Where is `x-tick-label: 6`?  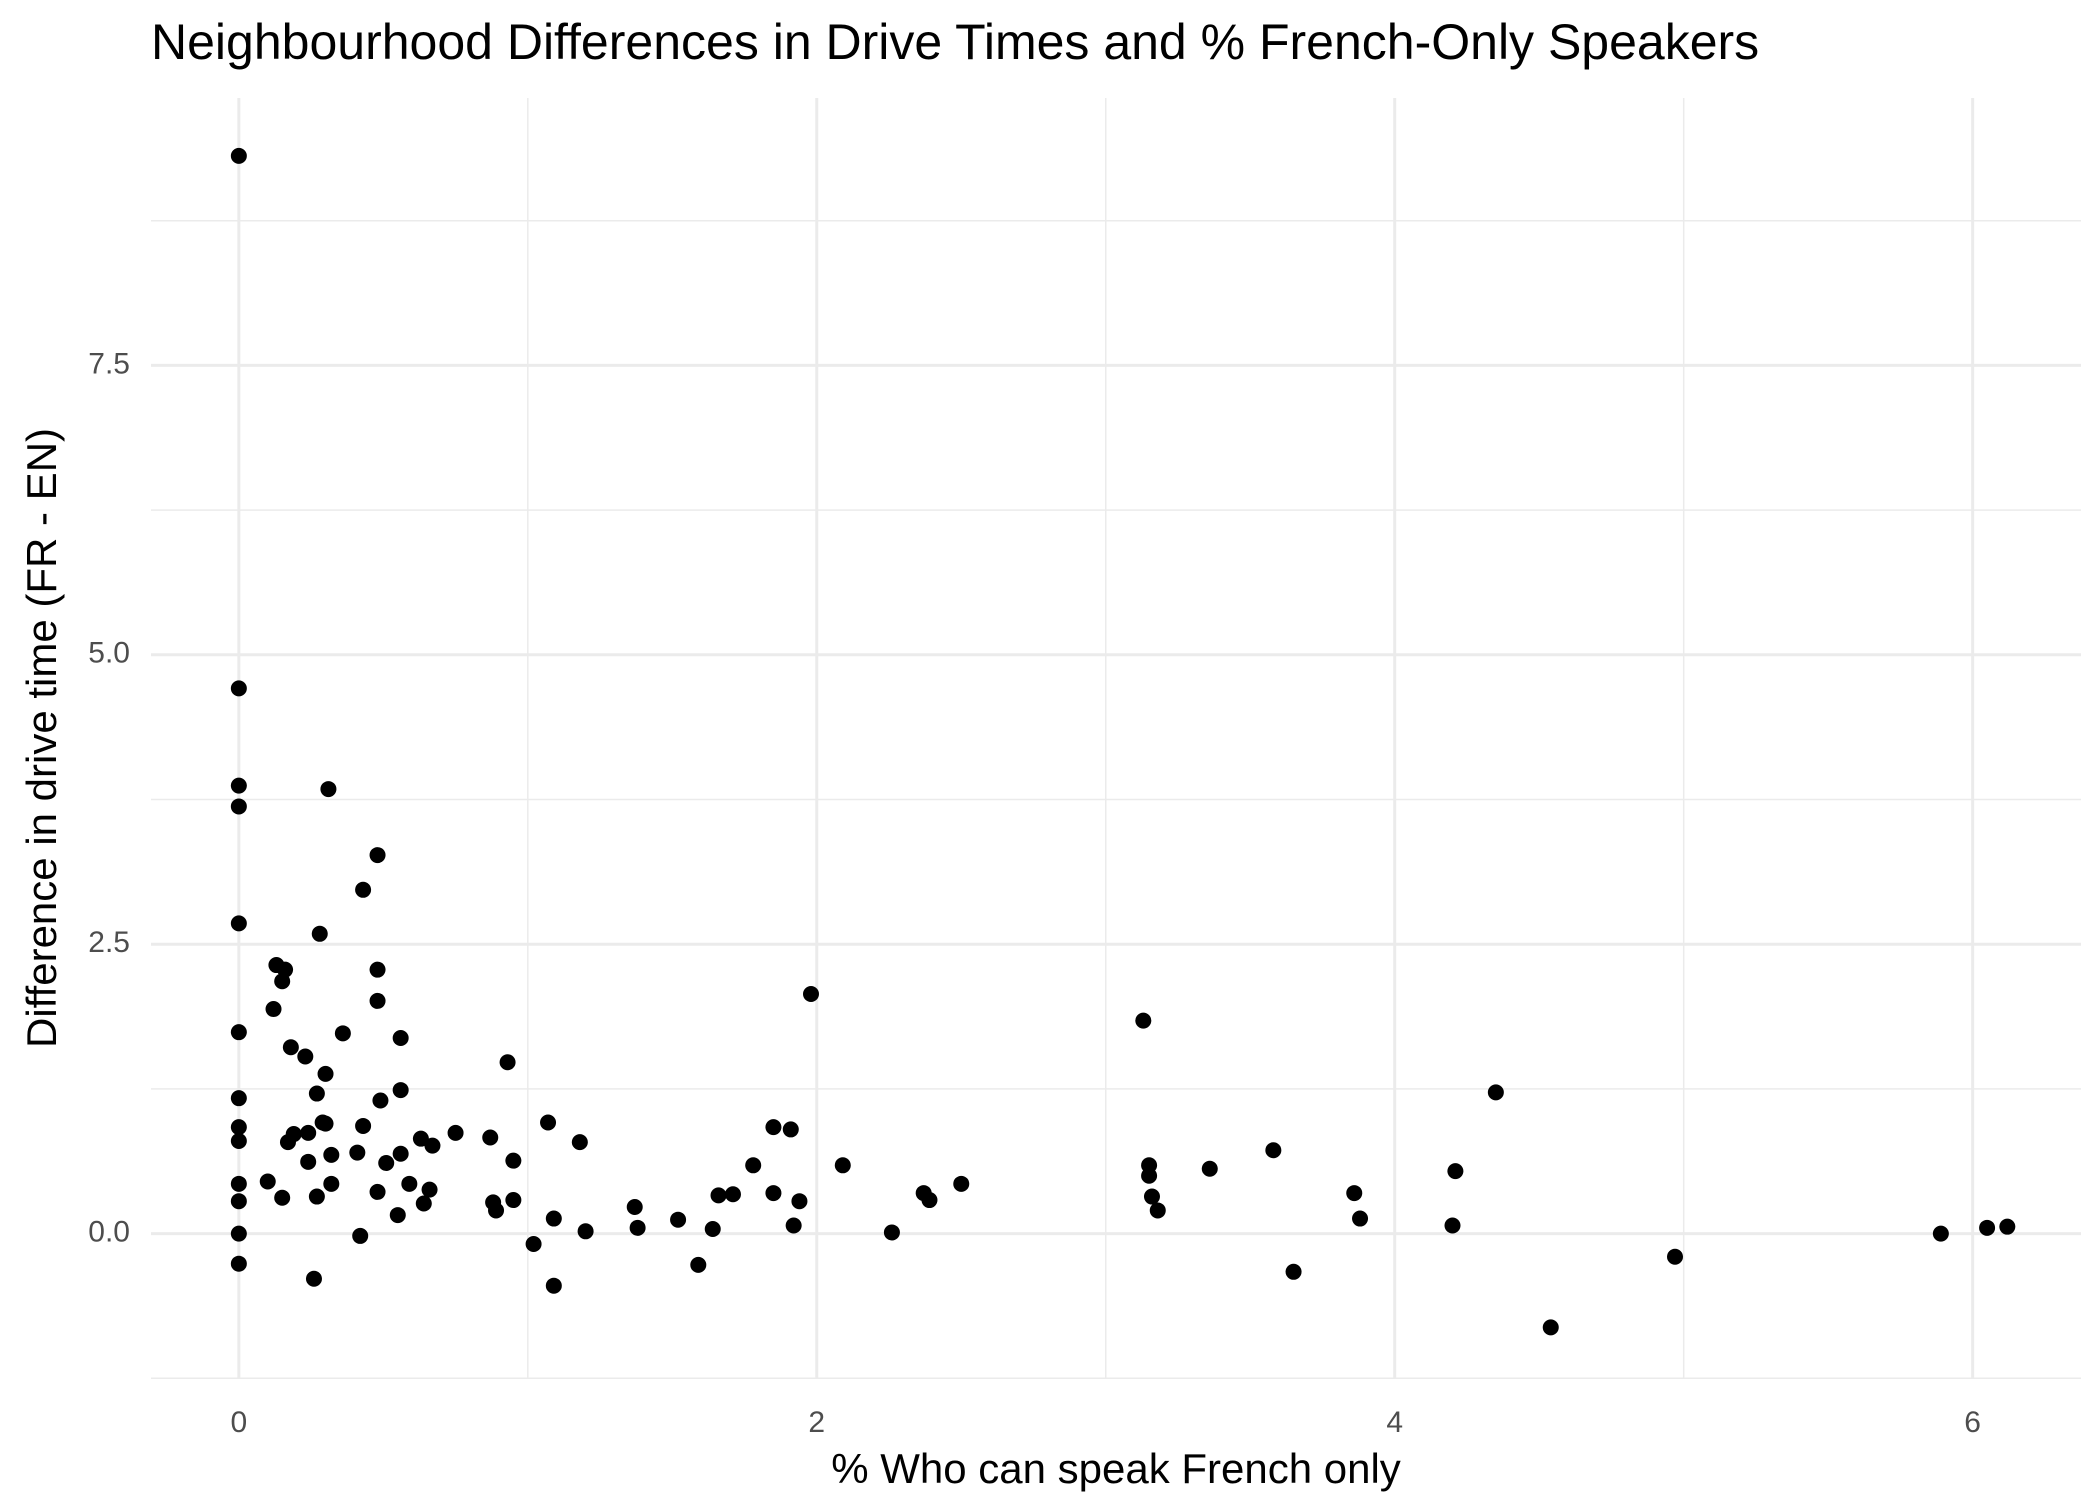
x-tick-label: 6 is located at coordinates (1972, 1422).